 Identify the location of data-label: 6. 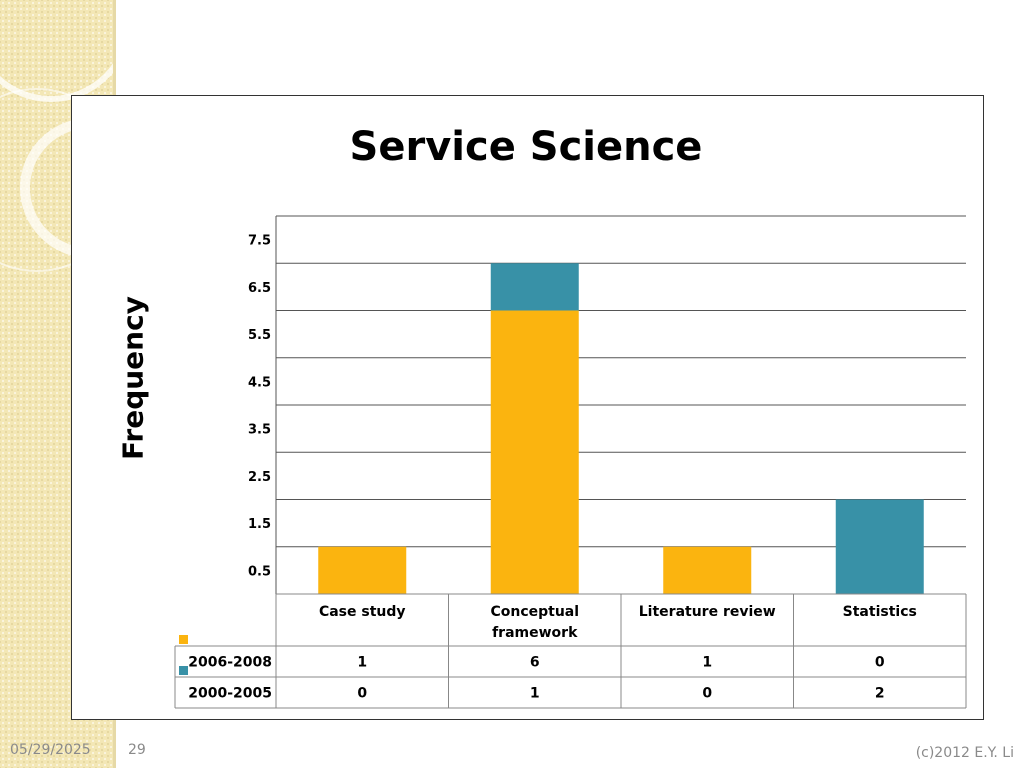
(535, 663).